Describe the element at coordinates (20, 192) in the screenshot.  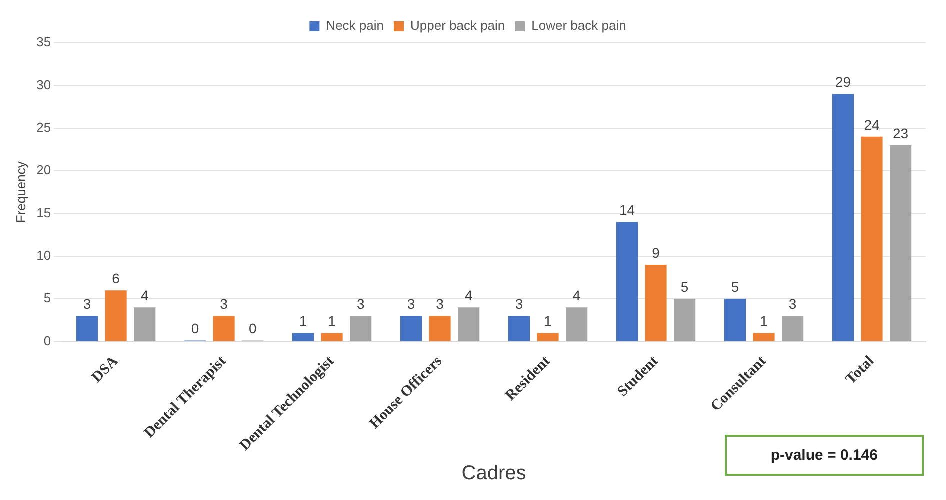
I see `y-axis-title: Frequency` at that location.